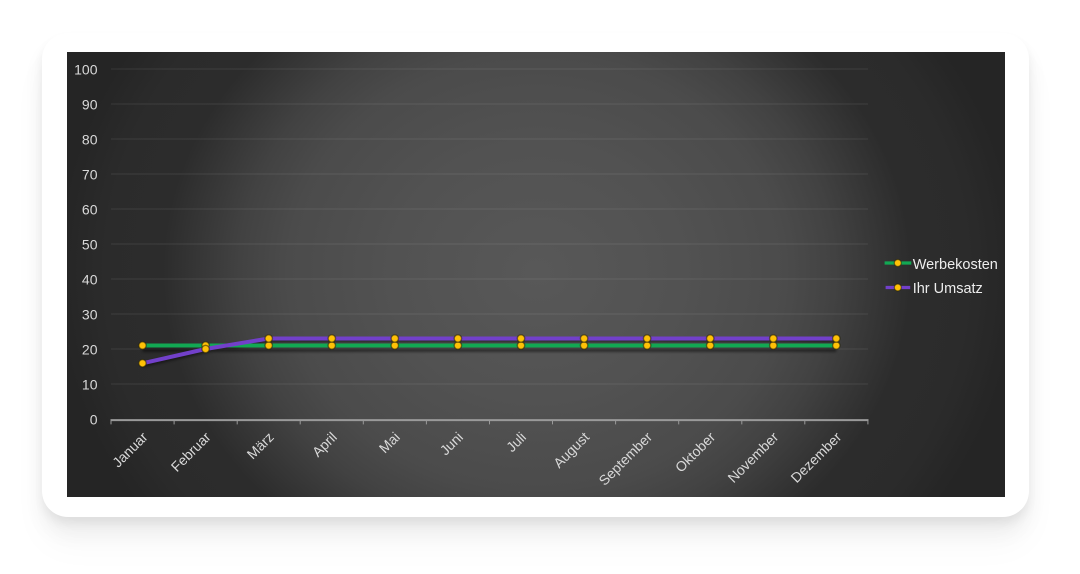  Describe the element at coordinates (90, 209) in the screenshot. I see `svg-text: 60` at that location.